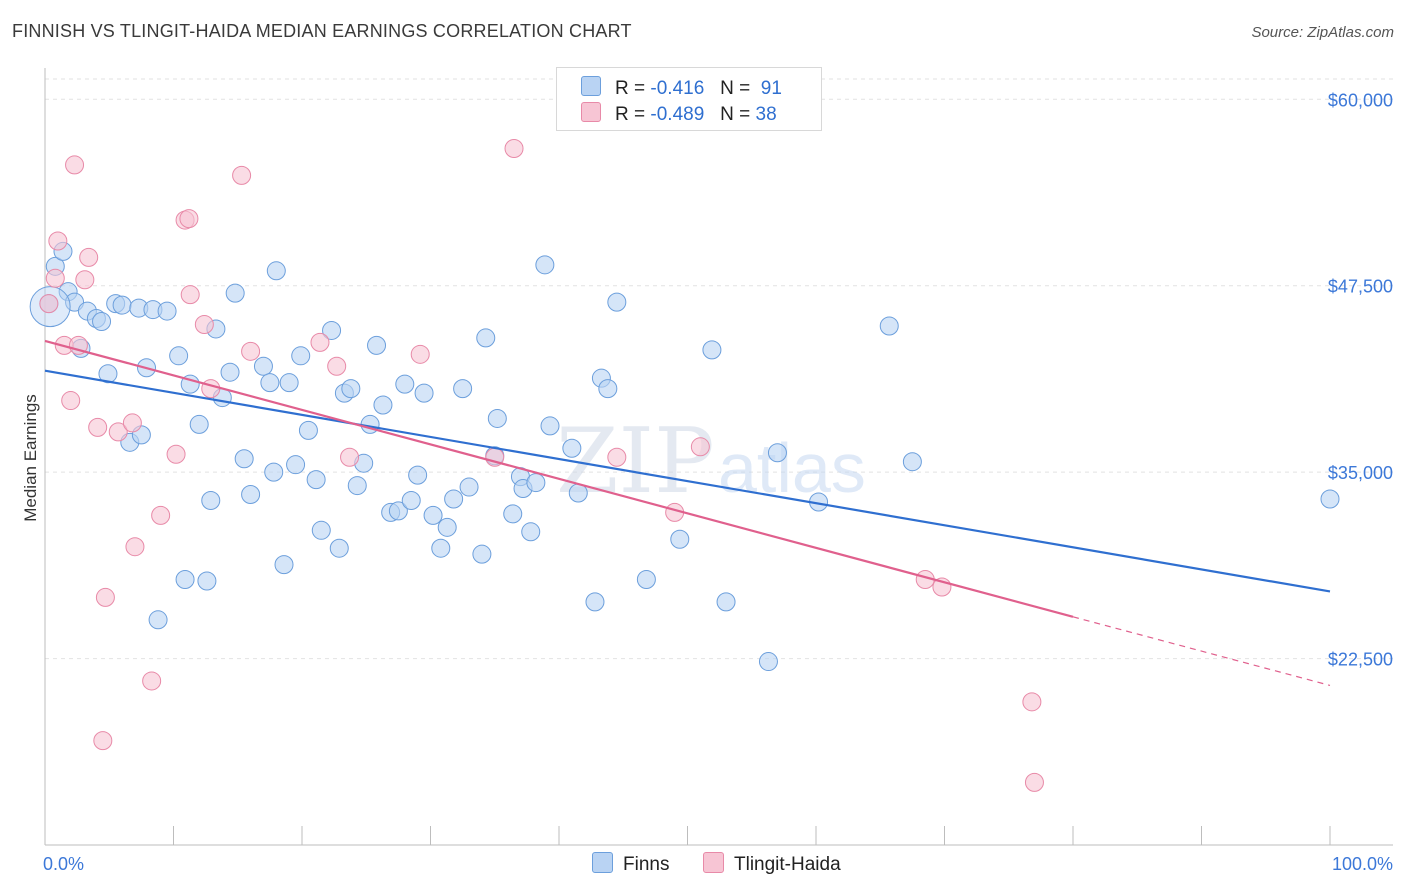 The width and height of the screenshot is (1406, 892). Describe the element at coordinates (677, 114) in the screenshot. I see `legend-r-value: -0.489` at that location.